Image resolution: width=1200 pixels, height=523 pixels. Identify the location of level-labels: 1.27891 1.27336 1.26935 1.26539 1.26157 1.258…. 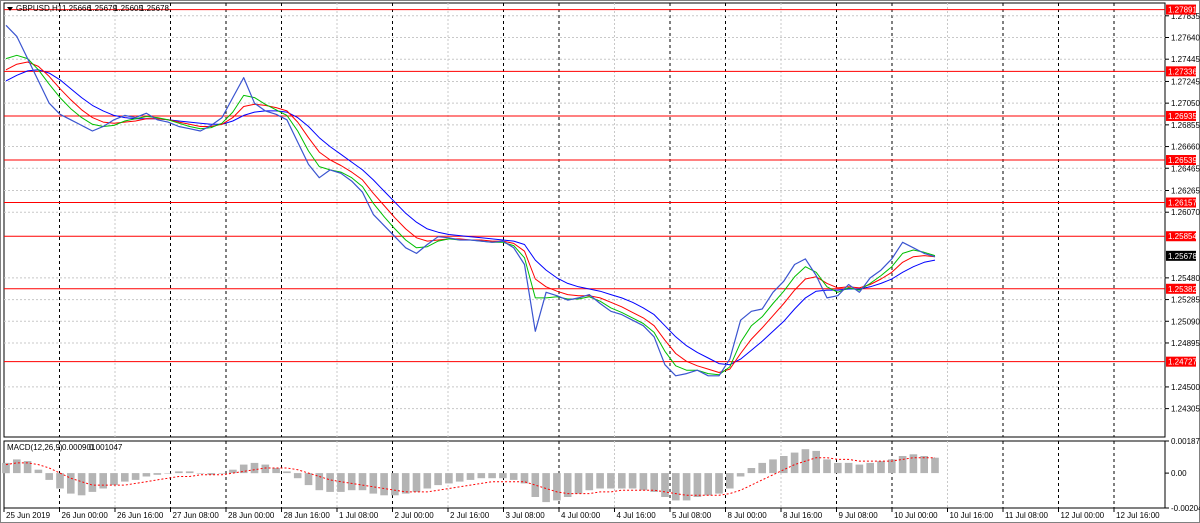
(1181, 185).